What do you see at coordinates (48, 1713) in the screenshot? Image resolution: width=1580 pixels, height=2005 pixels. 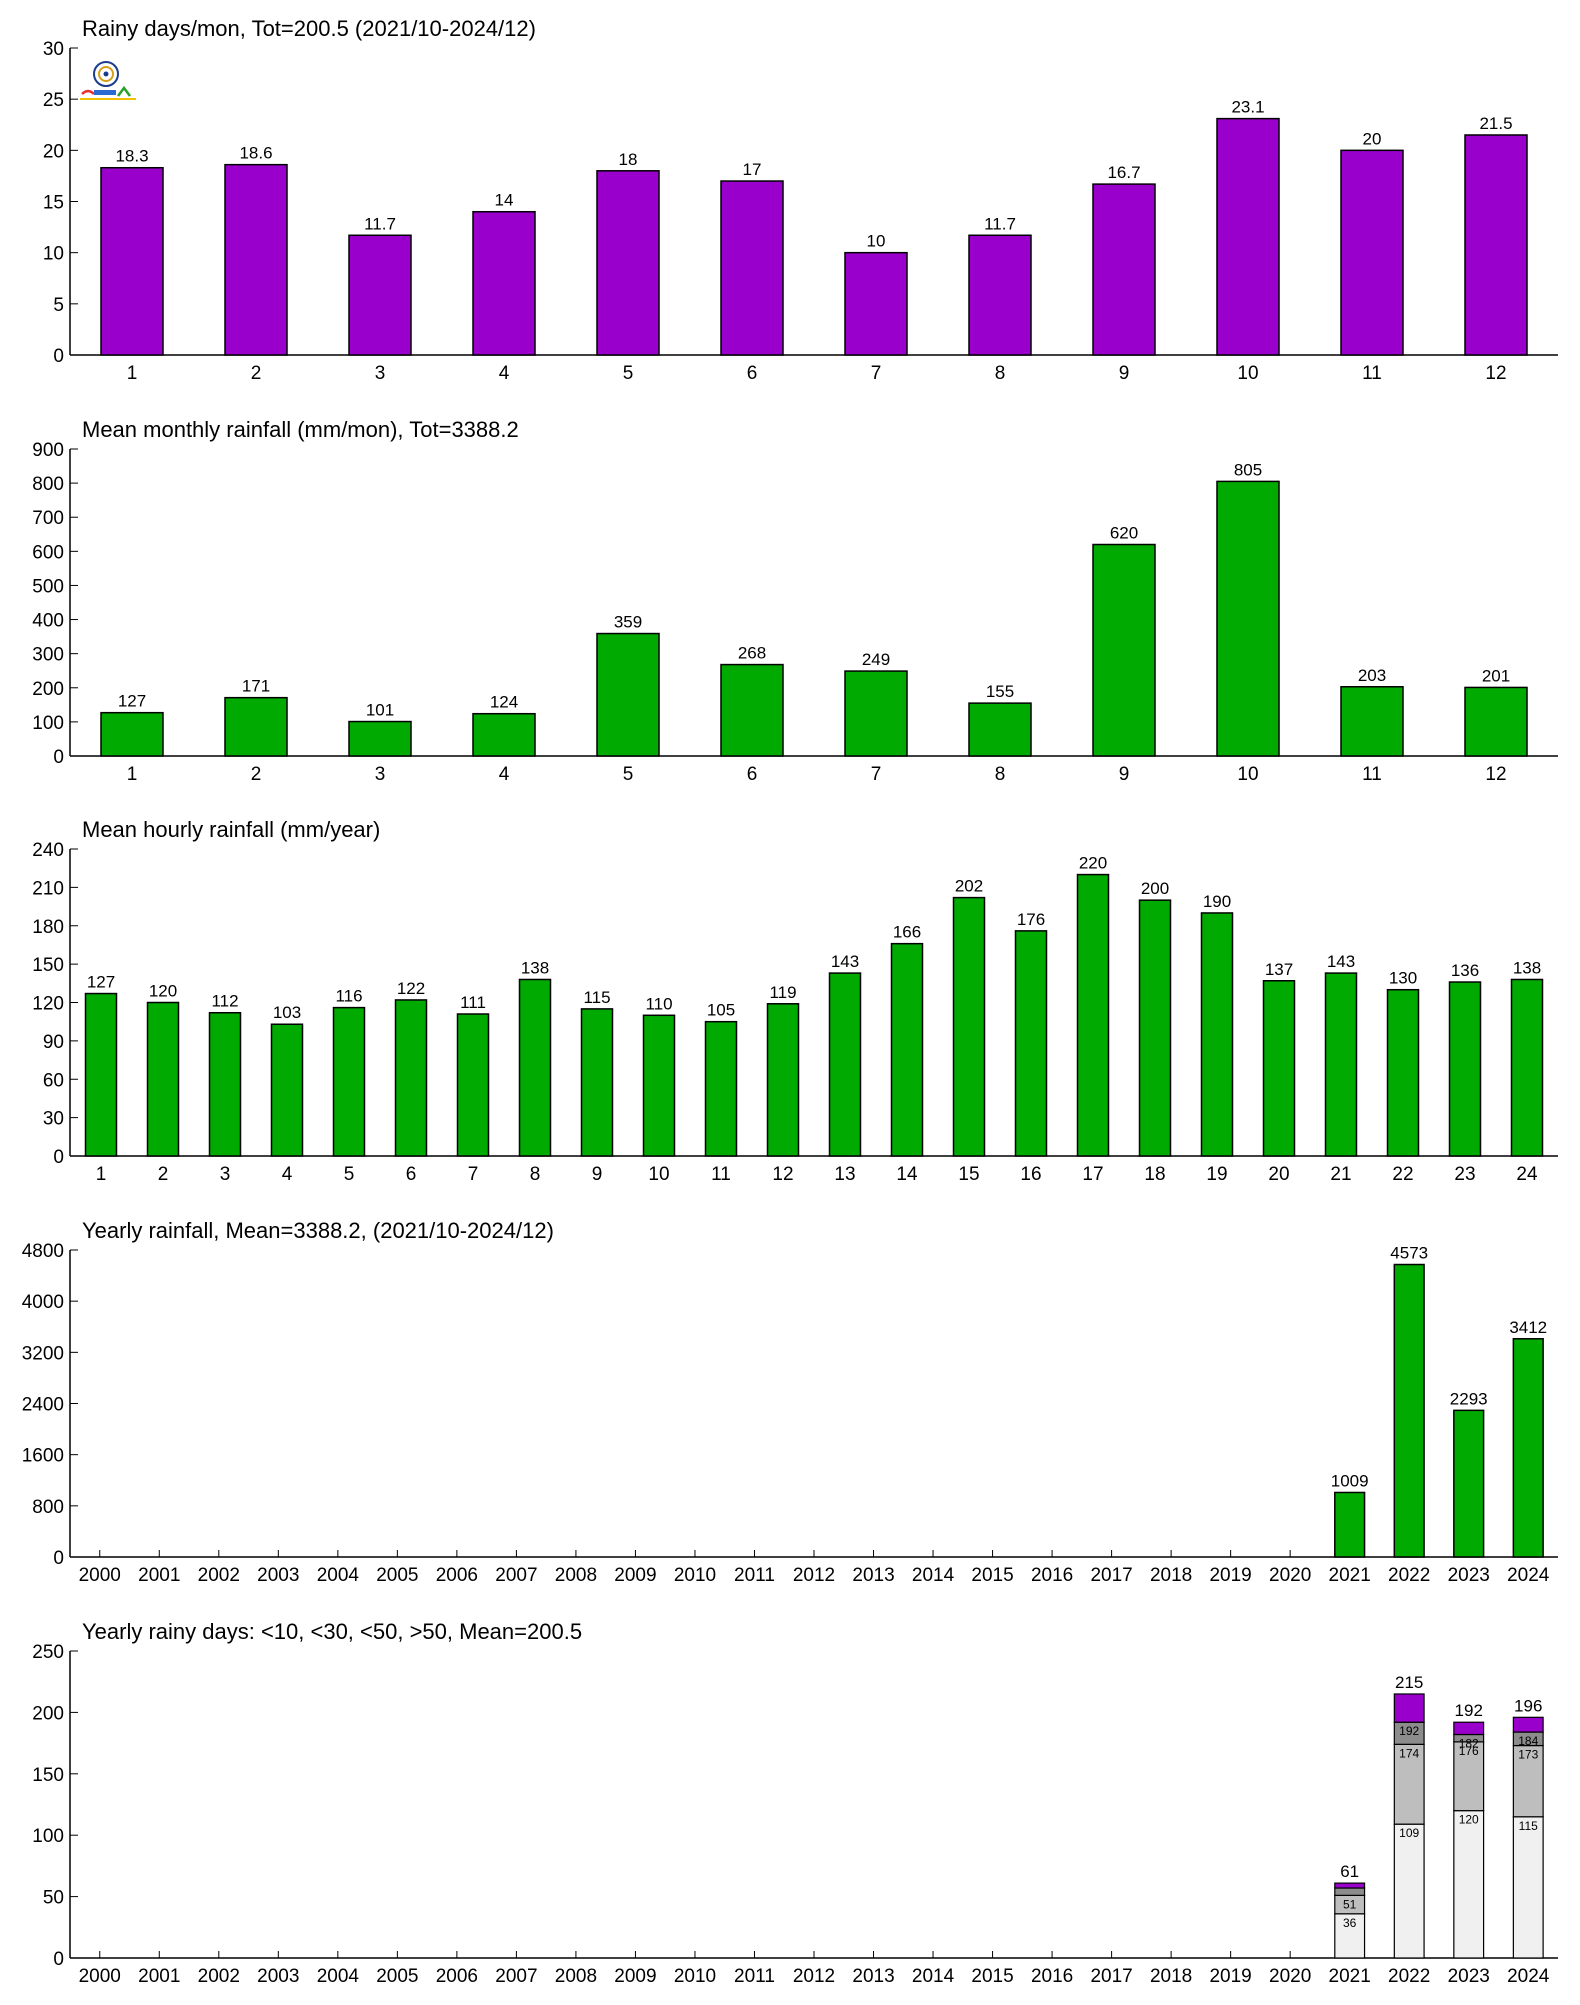 I see `y-tick-label: 200` at bounding box center [48, 1713].